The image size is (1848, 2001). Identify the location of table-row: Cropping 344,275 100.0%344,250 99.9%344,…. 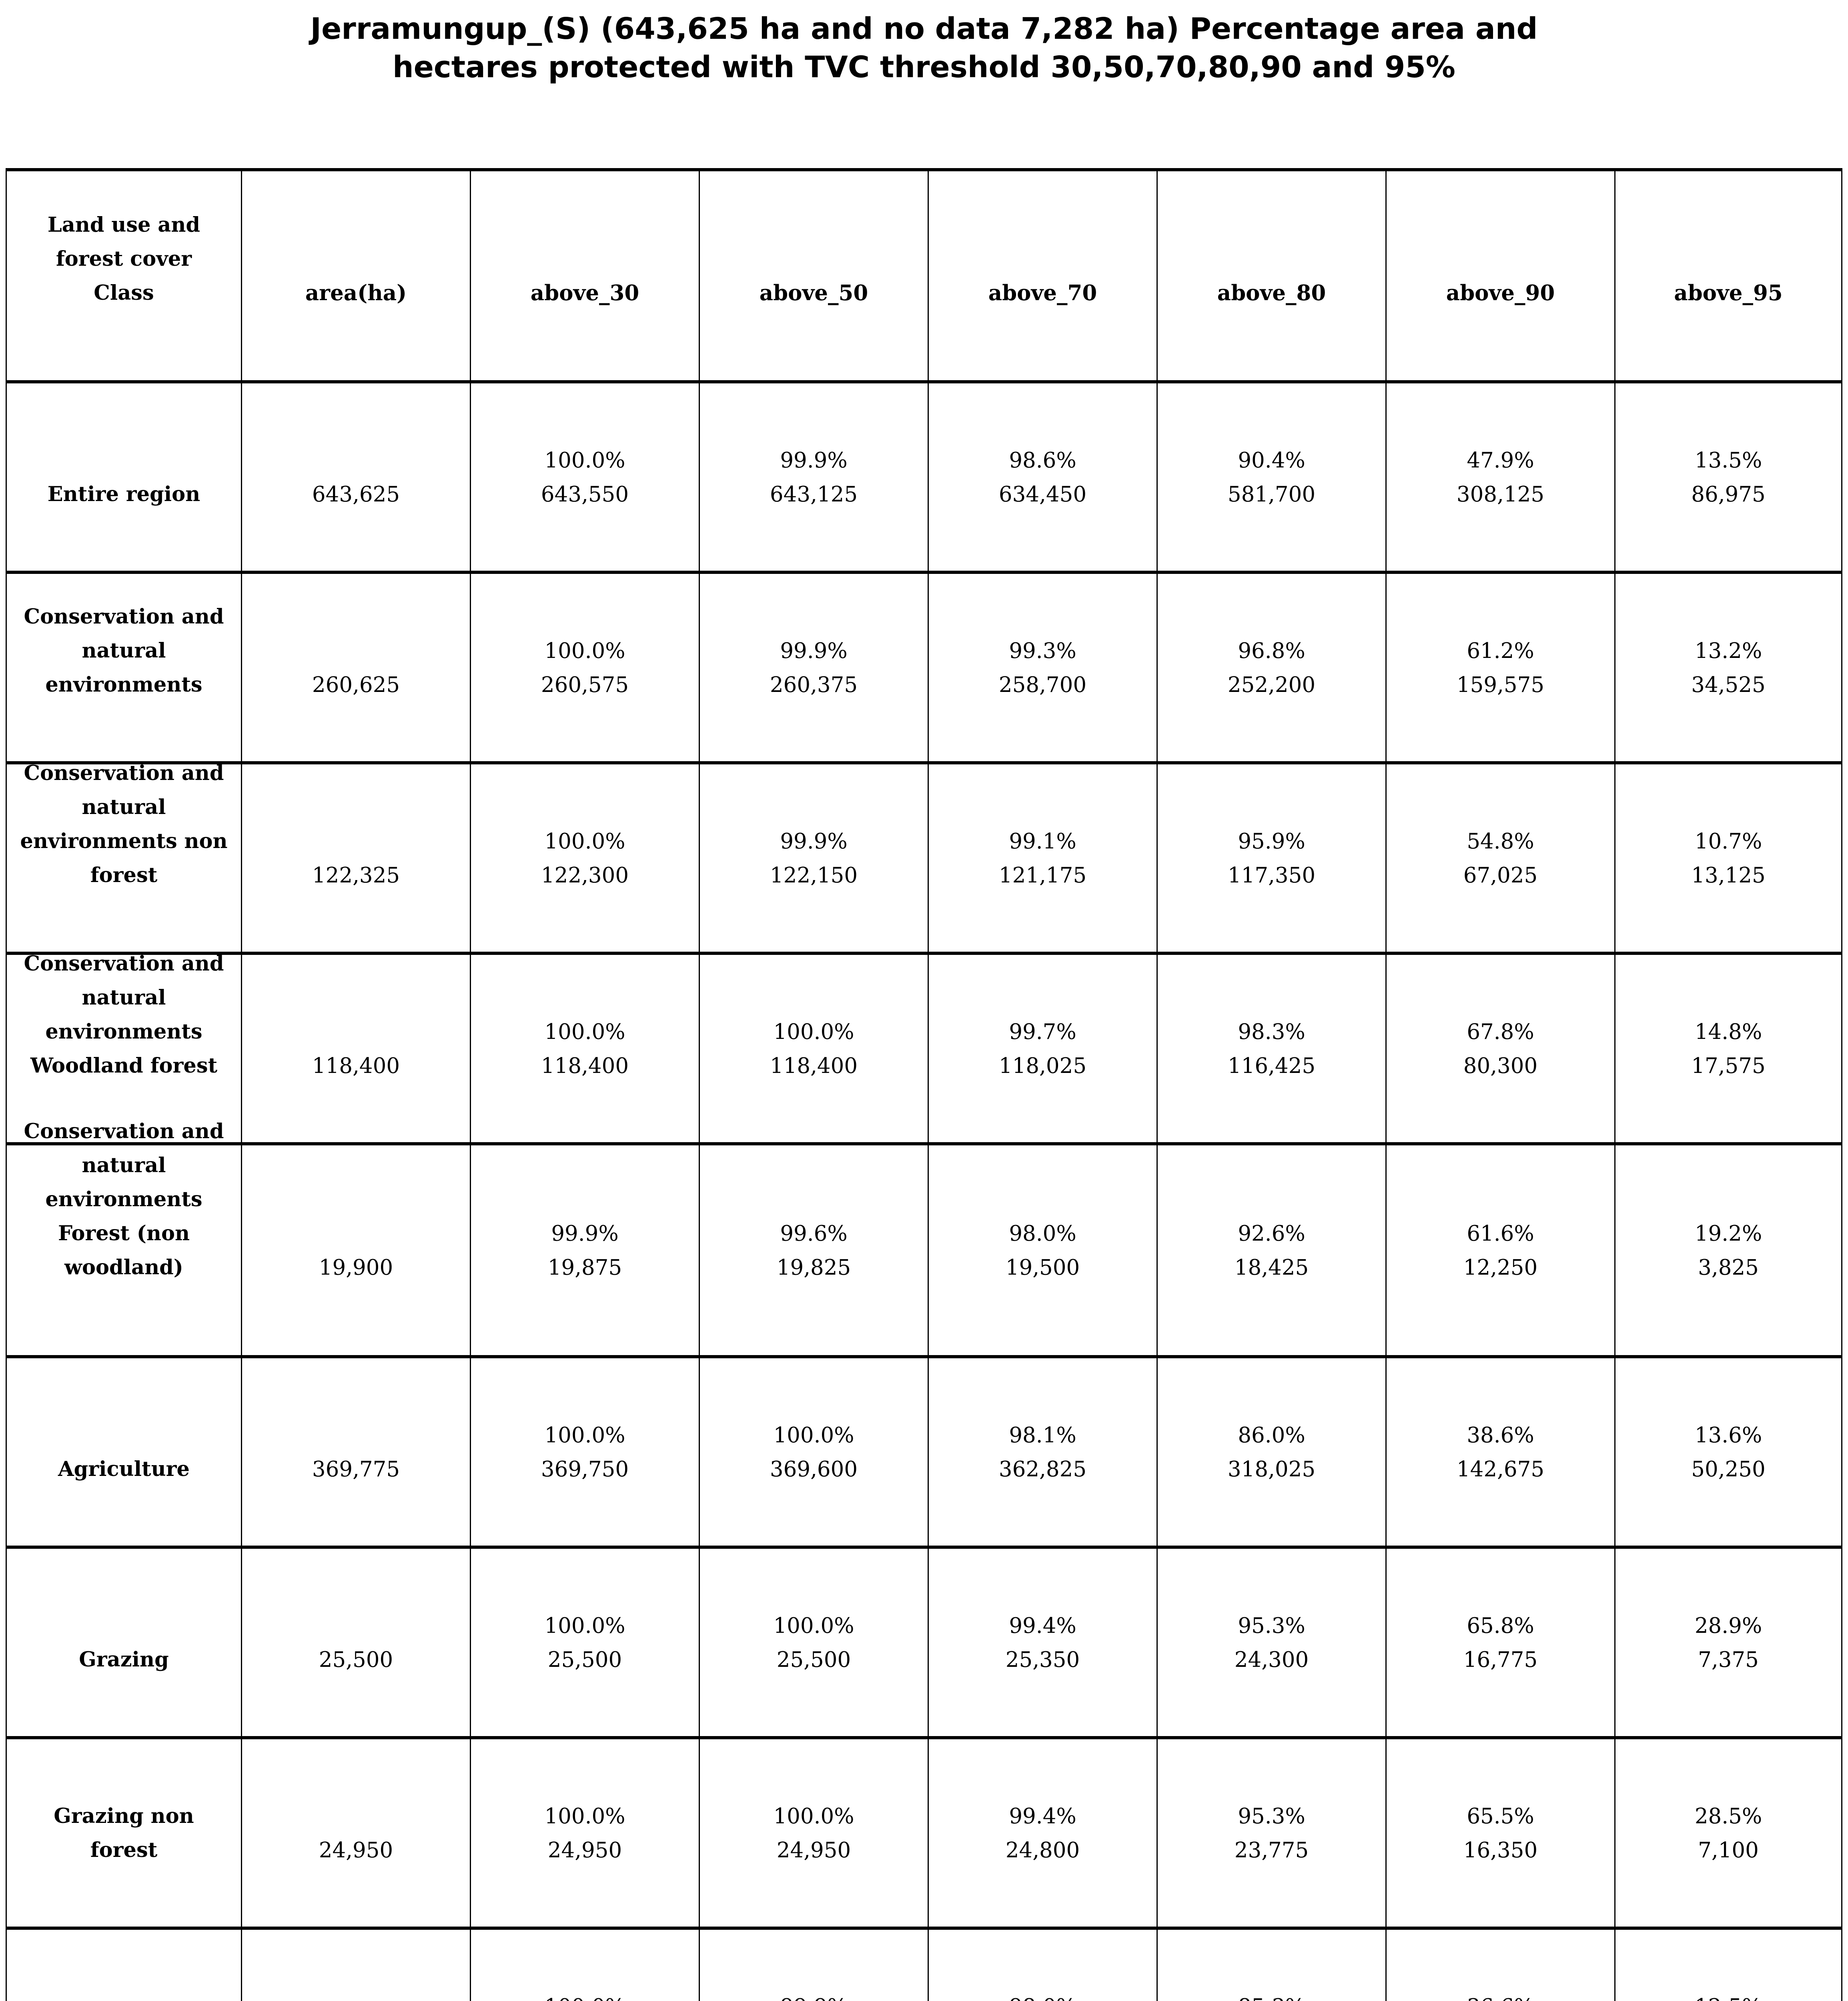
(924, 1965).